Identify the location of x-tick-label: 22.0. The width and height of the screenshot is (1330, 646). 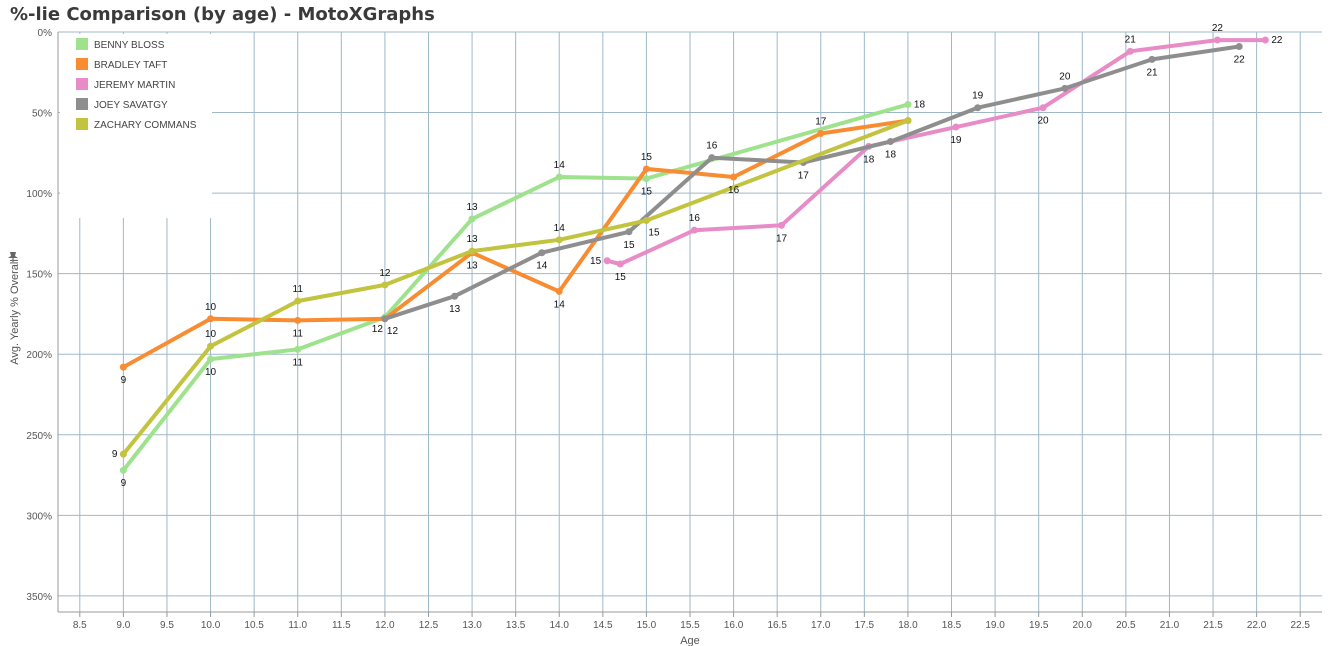
(1257, 625).